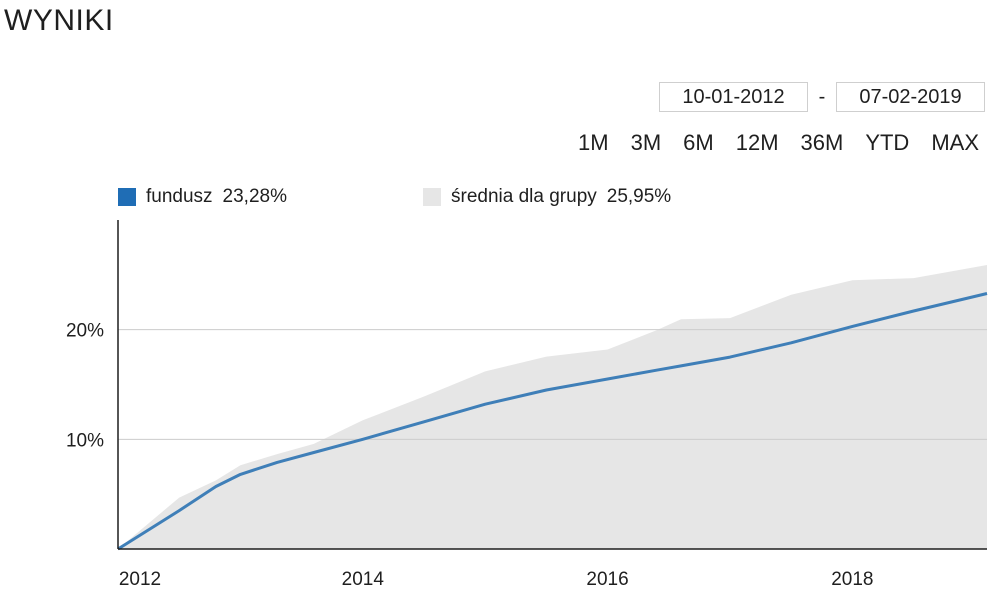 This screenshot has width=997, height=607. I want to click on period-36m-button: 36M, so click(811, 143).